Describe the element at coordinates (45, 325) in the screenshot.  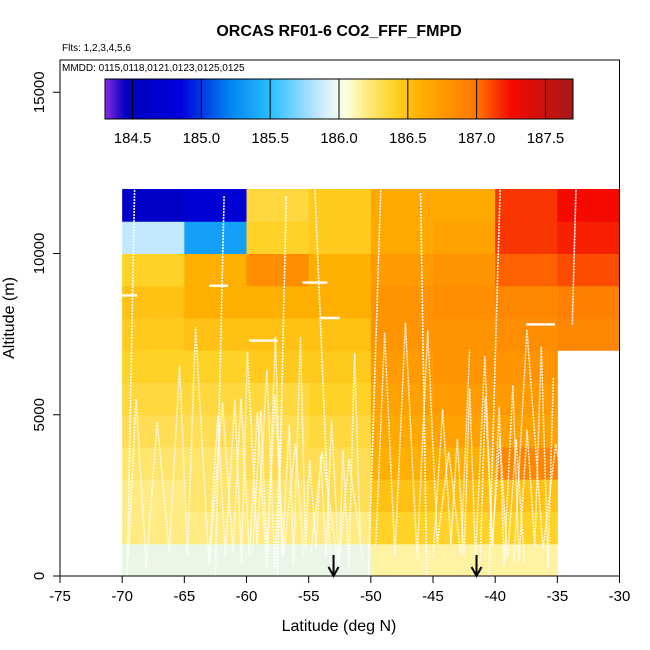
I see `y-axis: 0 5000 10000 15000` at that location.